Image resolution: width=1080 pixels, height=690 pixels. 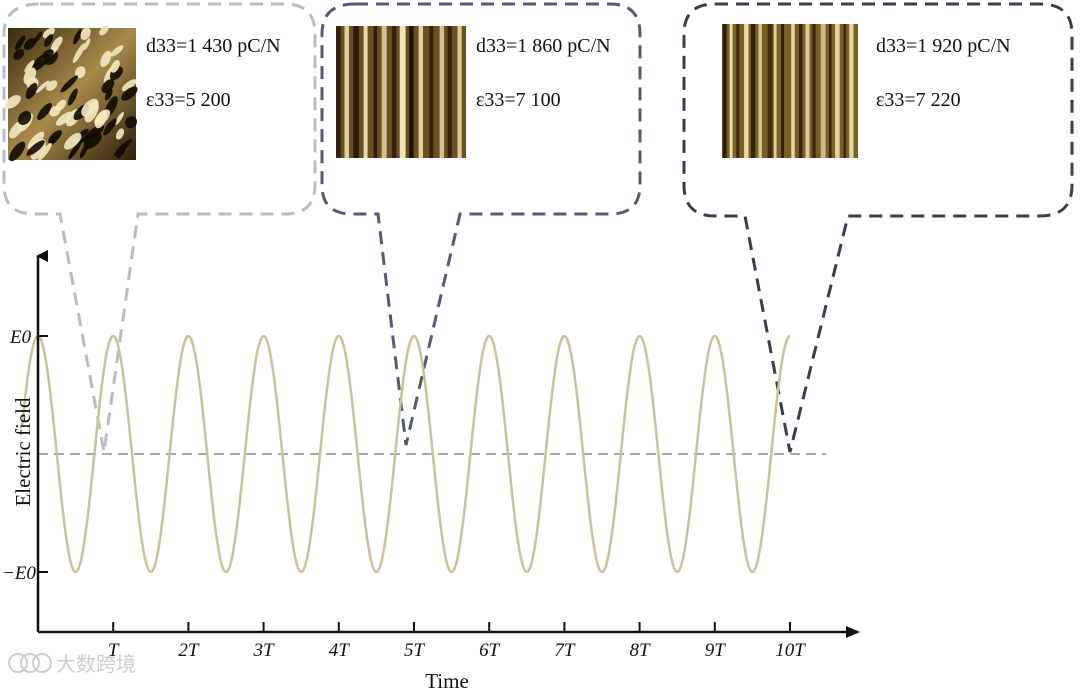 What do you see at coordinates (457, 641) in the screenshot?
I see `x-ticks: T 2T 3T 4T 5T 6T 7T 8T 9T 10T` at bounding box center [457, 641].